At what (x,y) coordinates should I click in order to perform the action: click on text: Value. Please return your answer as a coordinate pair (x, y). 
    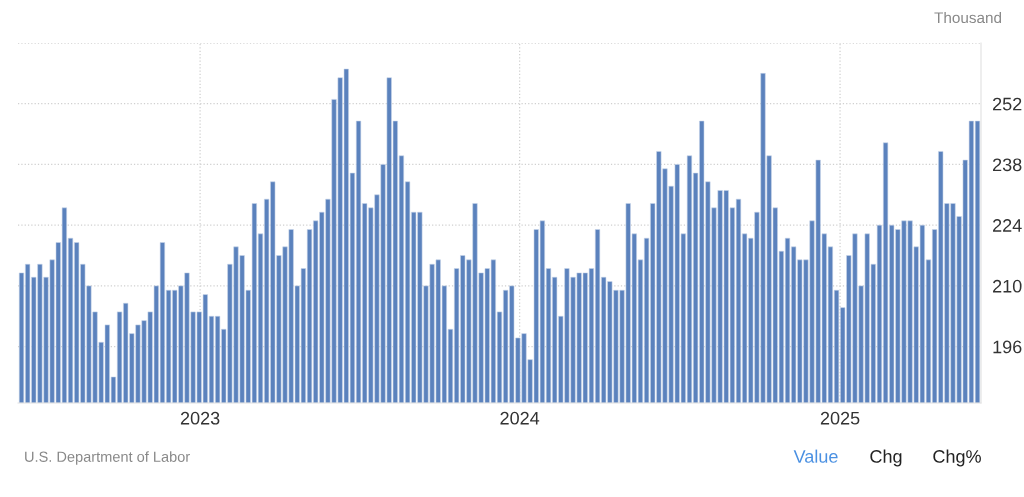
    Looking at the image, I should click on (815, 456).